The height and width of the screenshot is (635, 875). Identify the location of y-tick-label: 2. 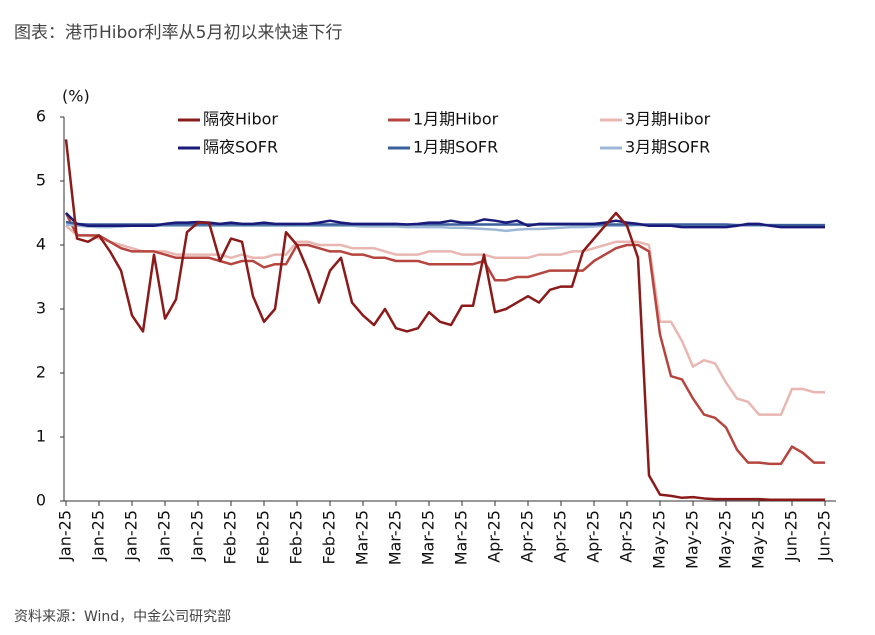
(41, 372).